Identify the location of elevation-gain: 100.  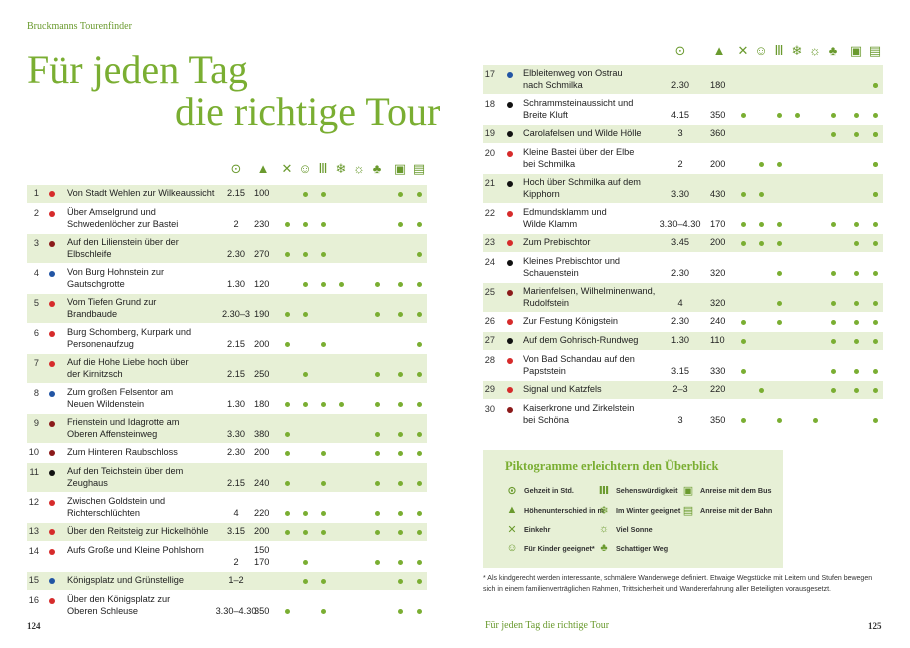
(262, 193).